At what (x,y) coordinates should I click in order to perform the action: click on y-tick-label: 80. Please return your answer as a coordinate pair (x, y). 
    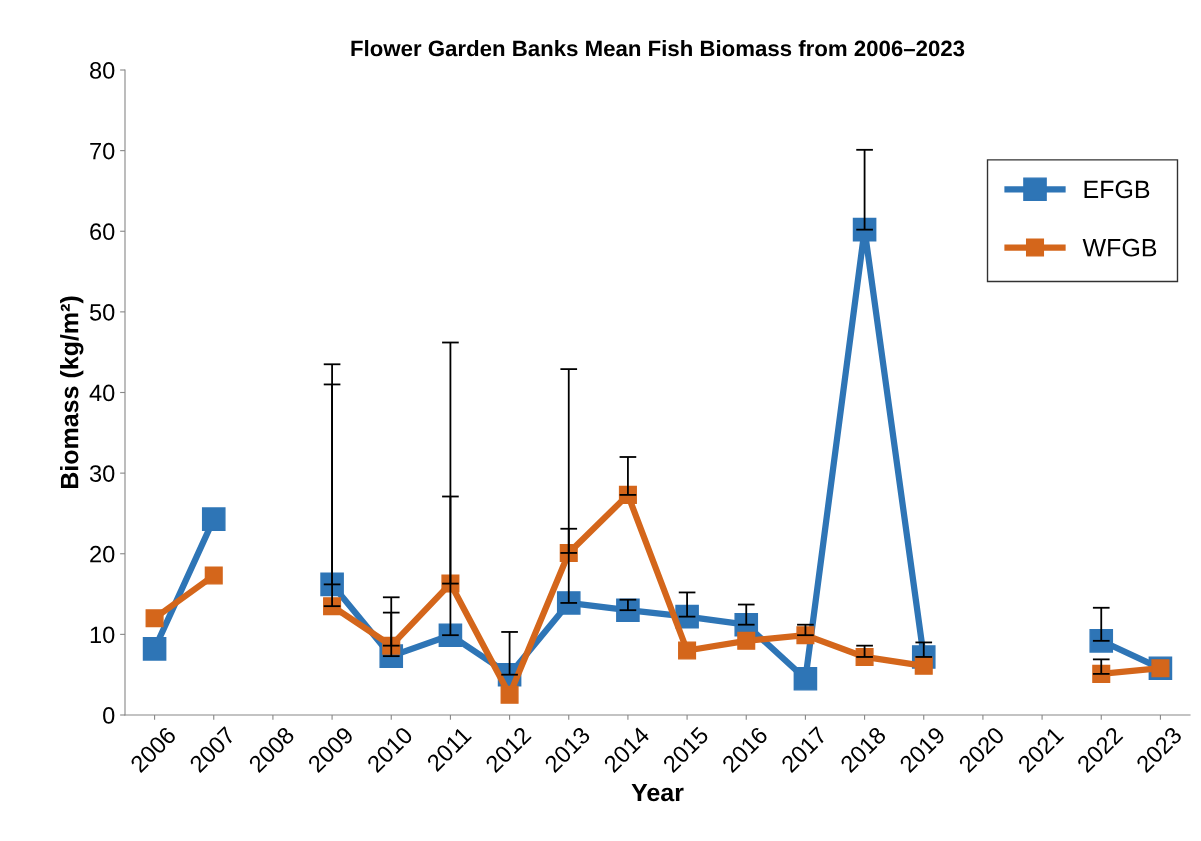
    Looking at the image, I should click on (102, 70).